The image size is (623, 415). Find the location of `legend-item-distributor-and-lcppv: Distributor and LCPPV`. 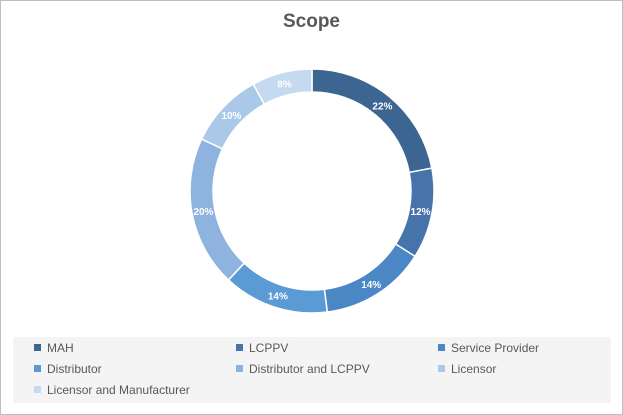

legend-item-distributor-and-lcppv: Distributor and LCPPV is located at coordinates (303, 369).